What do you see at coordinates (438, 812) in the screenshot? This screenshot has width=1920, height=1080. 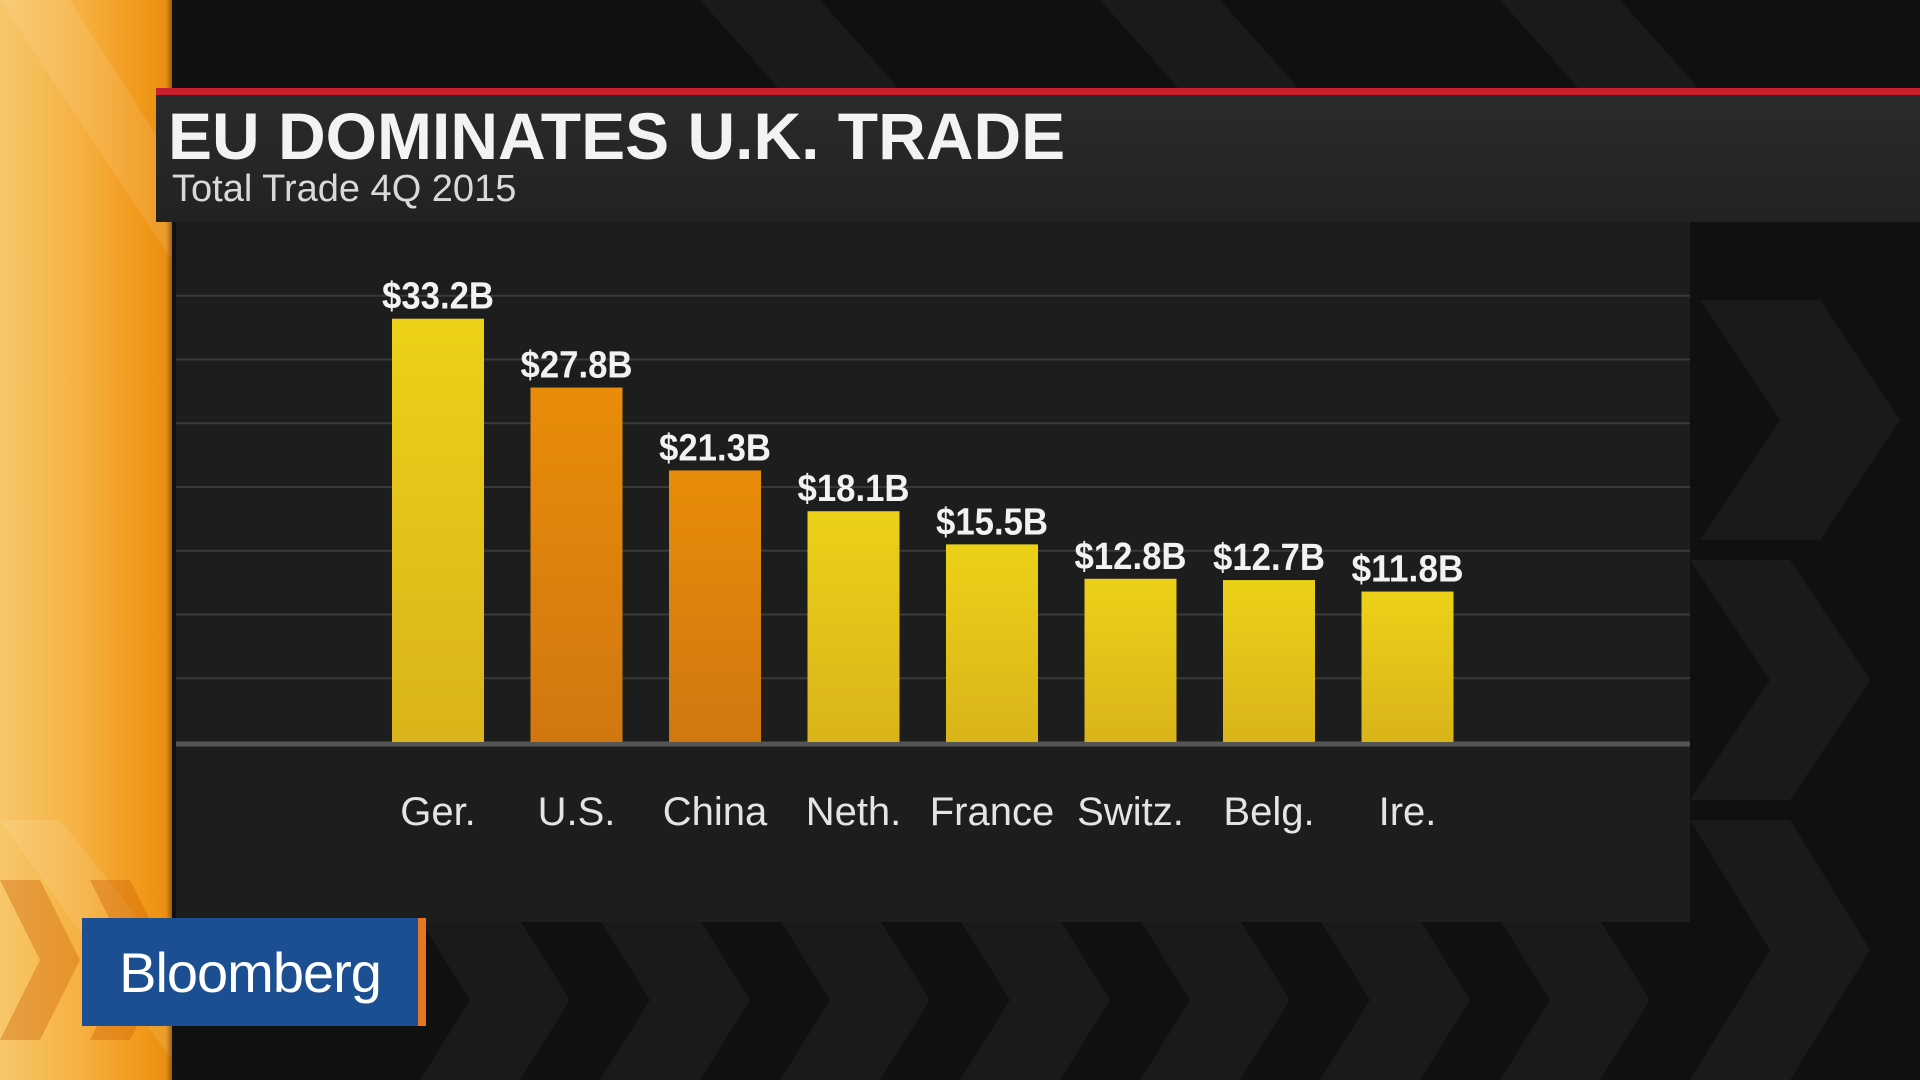 I see `tick-label: Ger.` at bounding box center [438, 812].